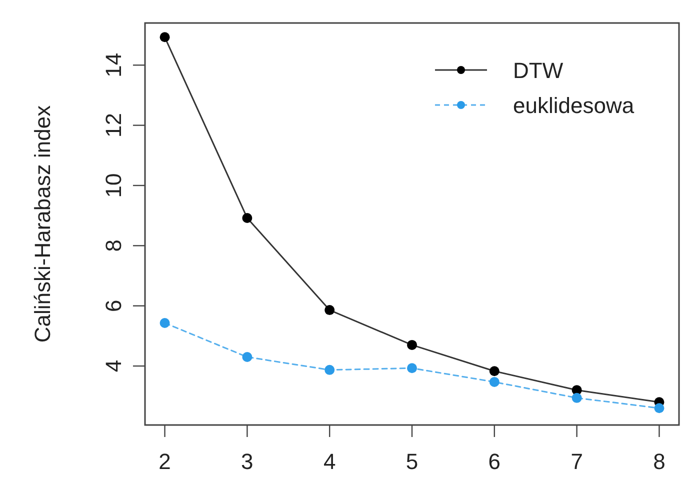  I want to click on x-tick-label: 6, so click(494, 461).